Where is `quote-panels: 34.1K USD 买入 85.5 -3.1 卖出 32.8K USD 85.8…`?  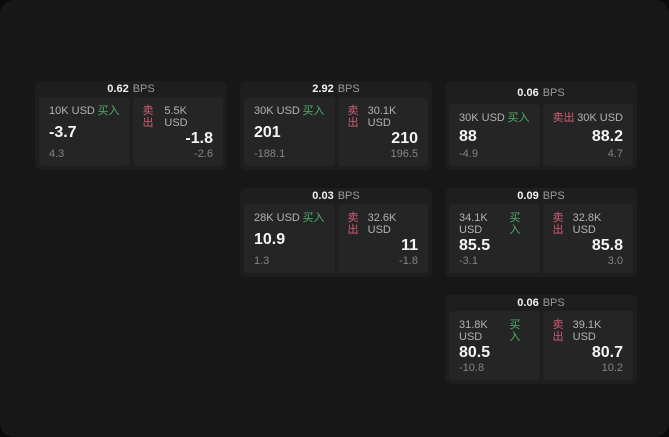
quote-panels: 34.1K USD 买入 85.5 -3.1 卖出 32.8K USD 85.8… is located at coordinates (541, 238).